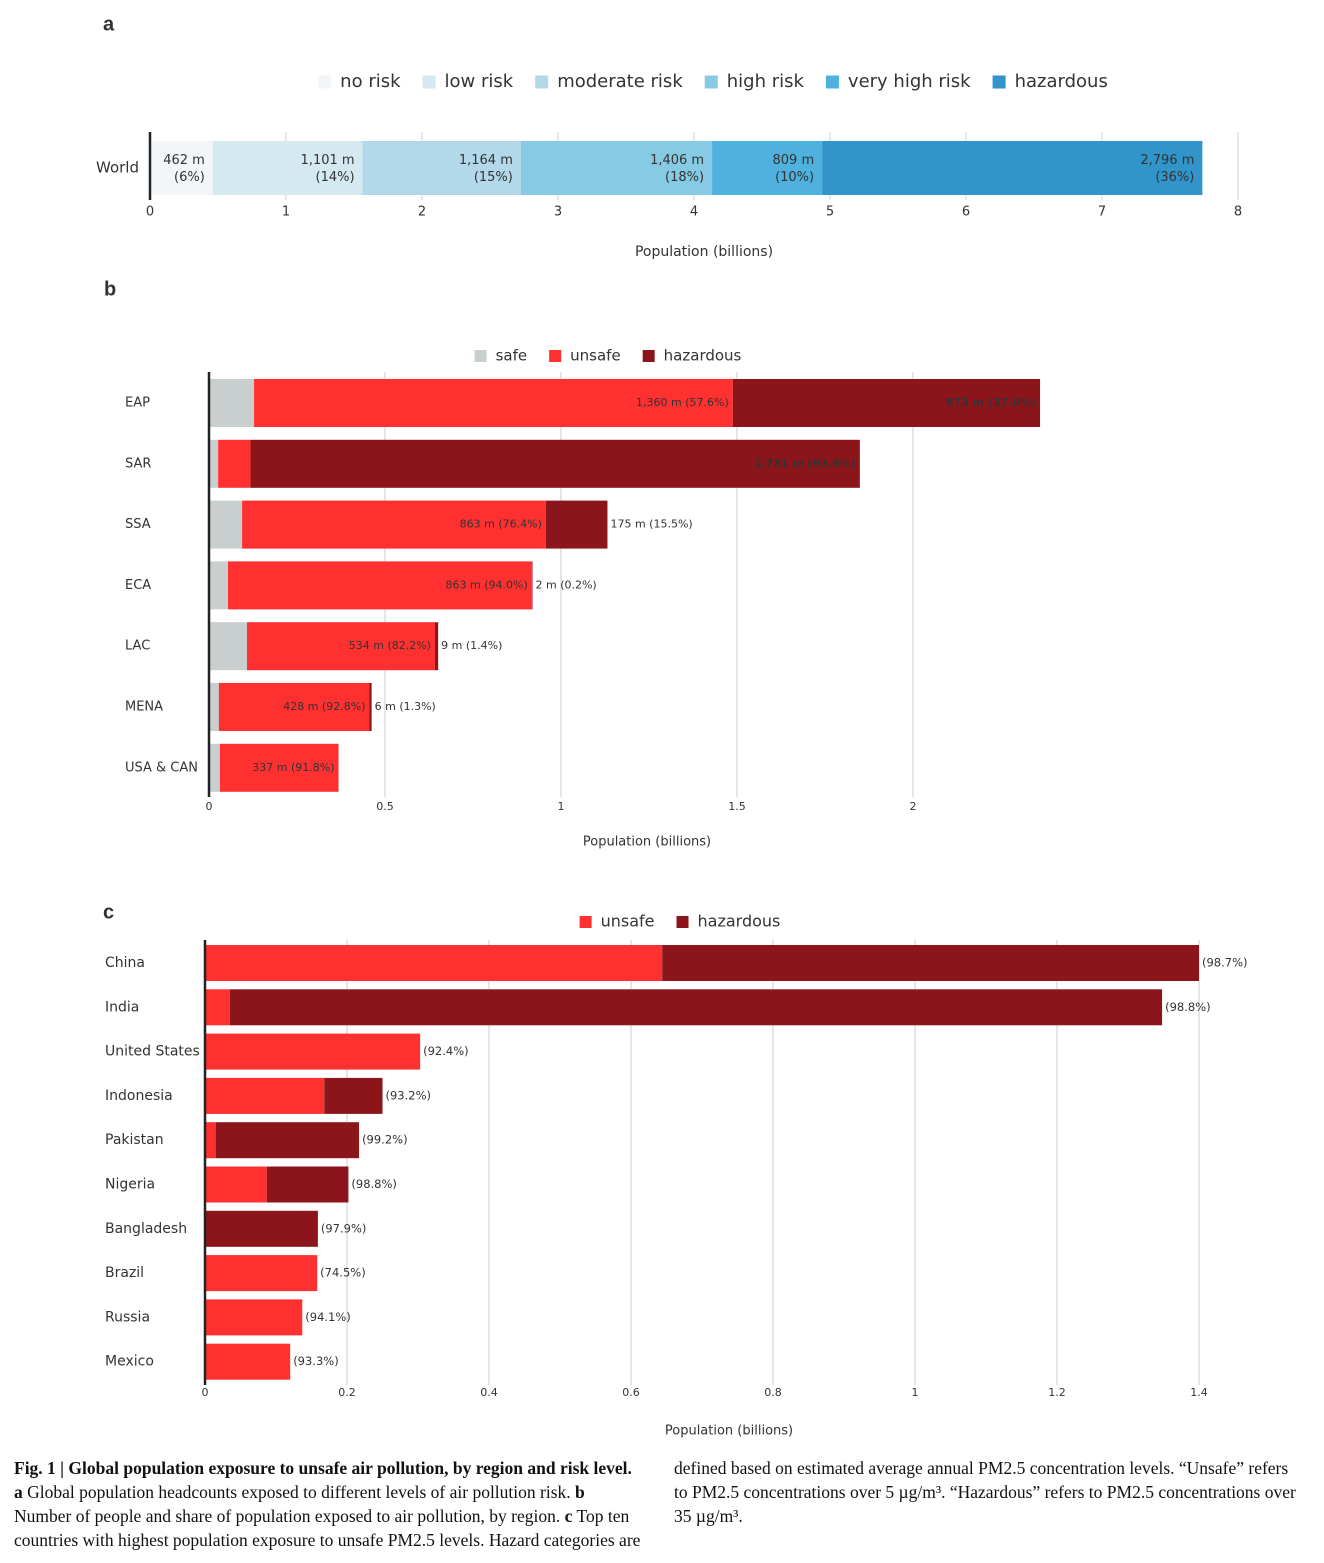 The height and width of the screenshot is (1563, 1324). I want to click on caption-text: c, so click(568, 1516).